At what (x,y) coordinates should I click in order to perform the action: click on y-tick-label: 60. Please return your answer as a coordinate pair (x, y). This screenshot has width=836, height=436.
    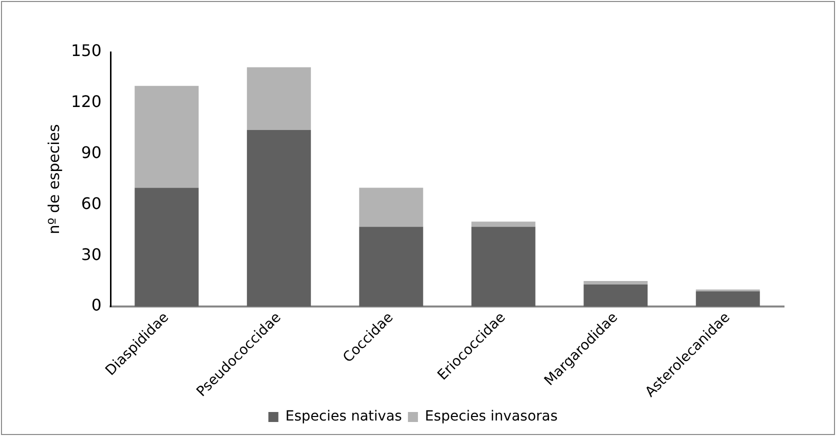
    Looking at the image, I should click on (91, 203).